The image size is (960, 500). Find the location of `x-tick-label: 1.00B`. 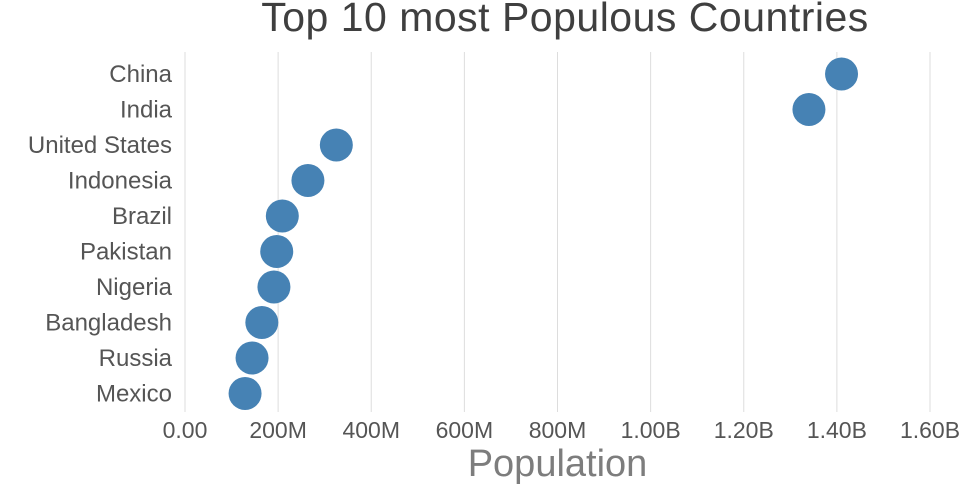

x-tick-label: 1.00B is located at coordinates (651, 430).